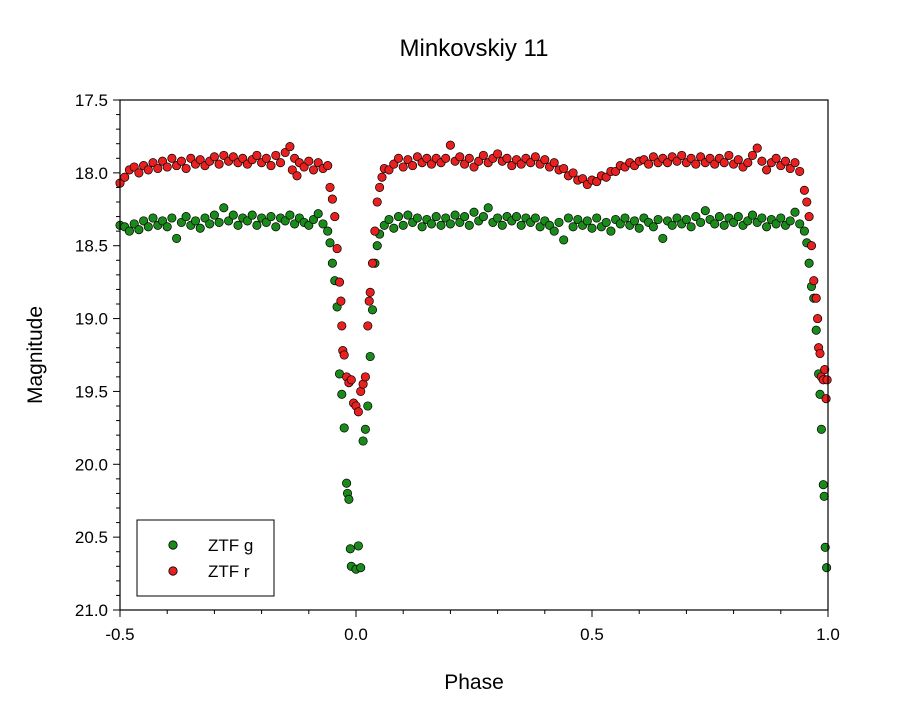 Image resolution: width=900 pixels, height=720 pixels. Describe the element at coordinates (474, 48) in the screenshot. I see `chart-title: Minkovskiy 11` at that location.